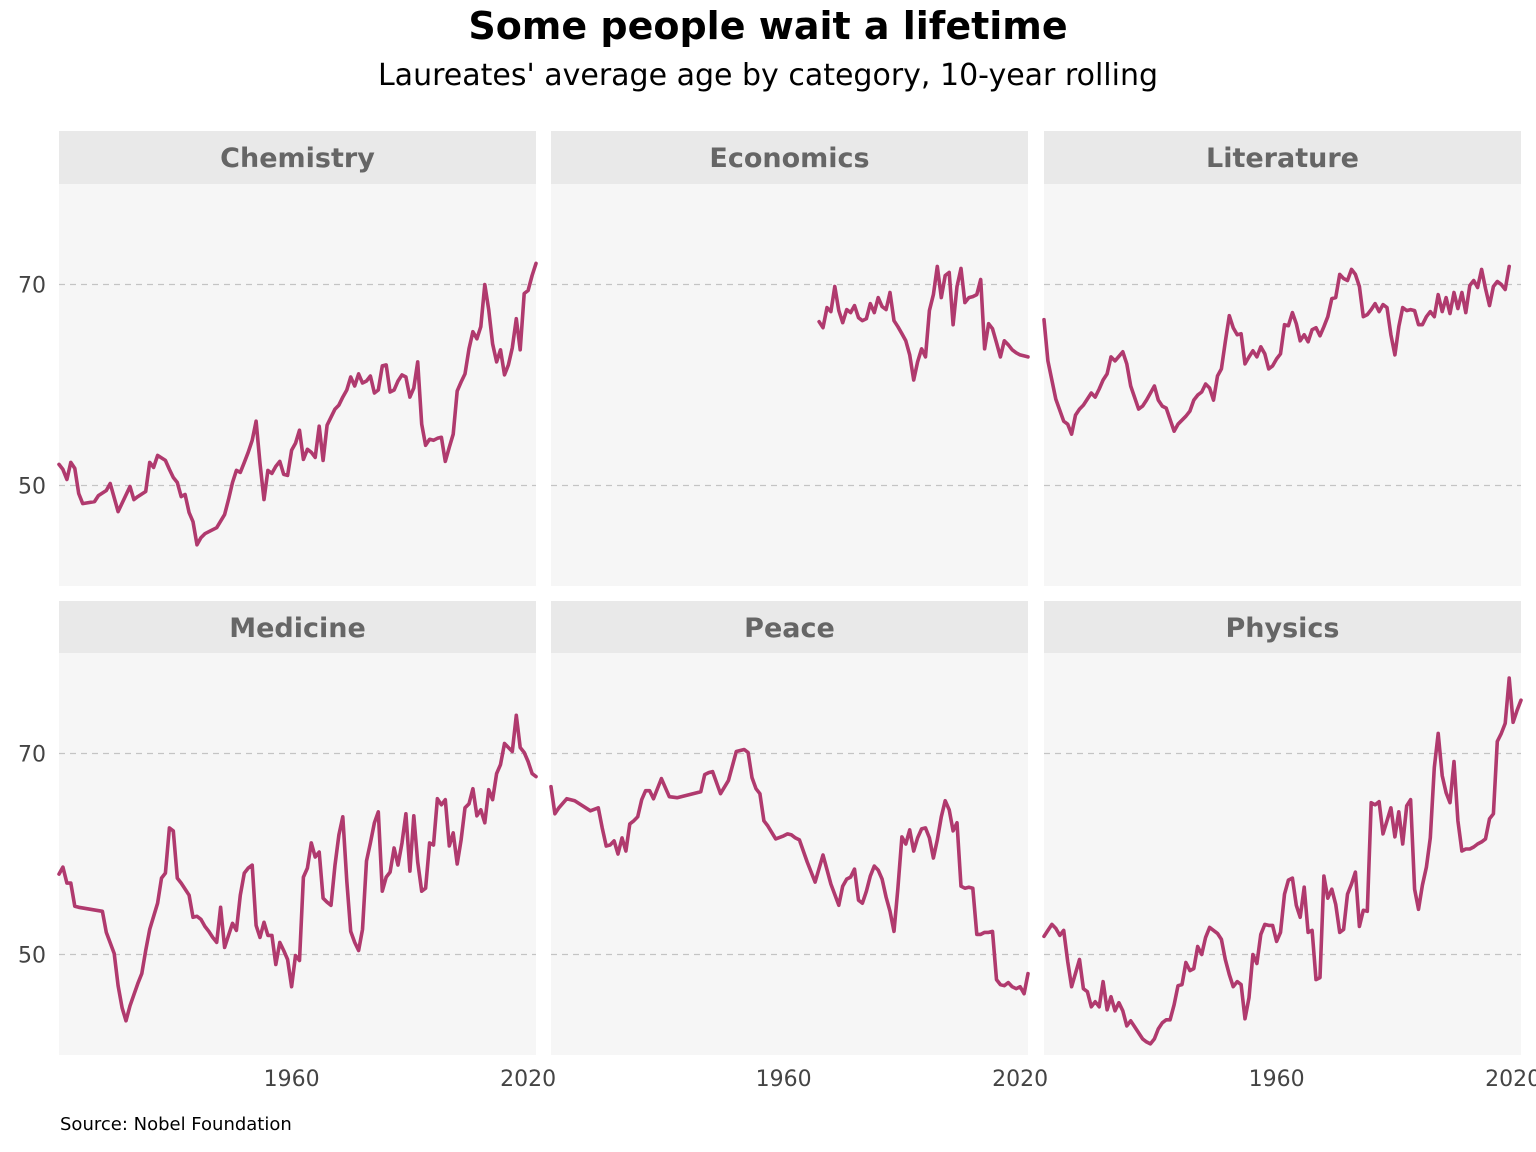 The width and height of the screenshot is (1536, 1152). I want to click on facet-strip-peace, so click(789, 627).